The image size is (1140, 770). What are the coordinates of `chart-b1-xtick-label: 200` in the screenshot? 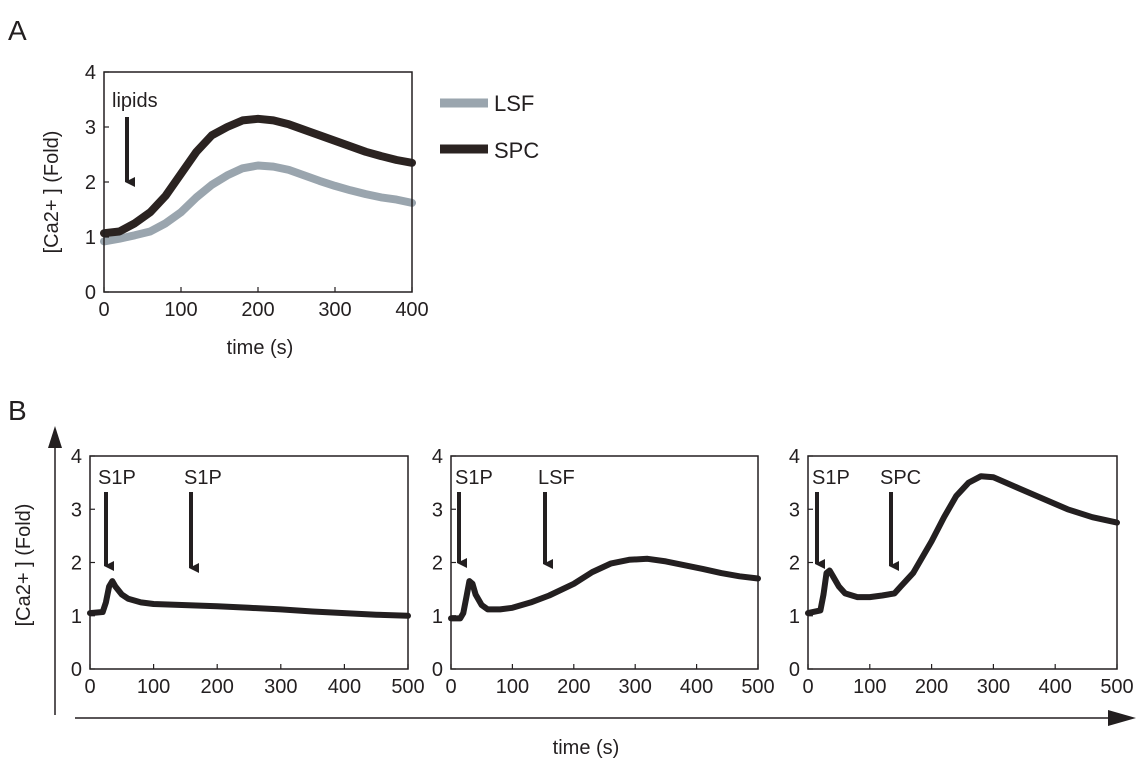 It's located at (217, 687).